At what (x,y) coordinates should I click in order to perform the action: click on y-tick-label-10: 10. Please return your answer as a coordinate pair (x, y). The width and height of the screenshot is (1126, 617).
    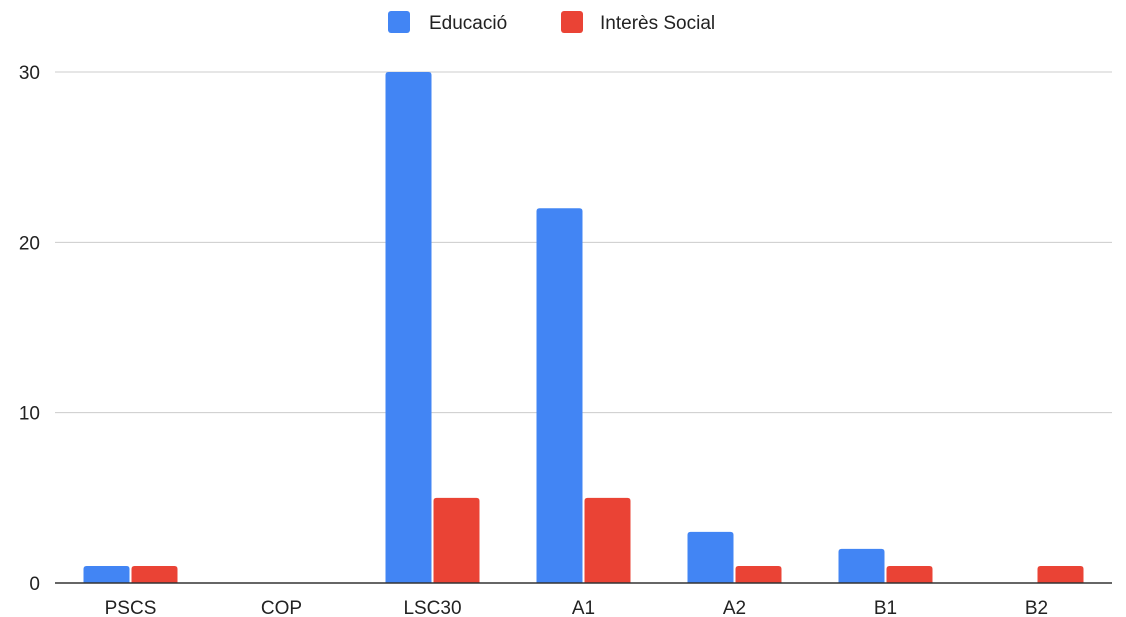
    Looking at the image, I should click on (29, 414).